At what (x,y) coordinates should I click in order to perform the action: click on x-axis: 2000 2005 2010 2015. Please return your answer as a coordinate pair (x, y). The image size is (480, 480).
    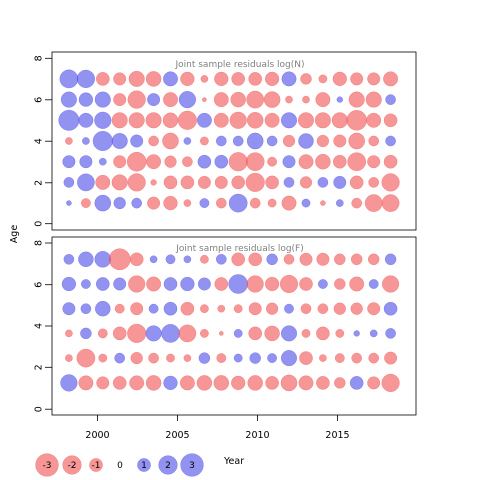
    Looking at the image, I should click on (217, 428).